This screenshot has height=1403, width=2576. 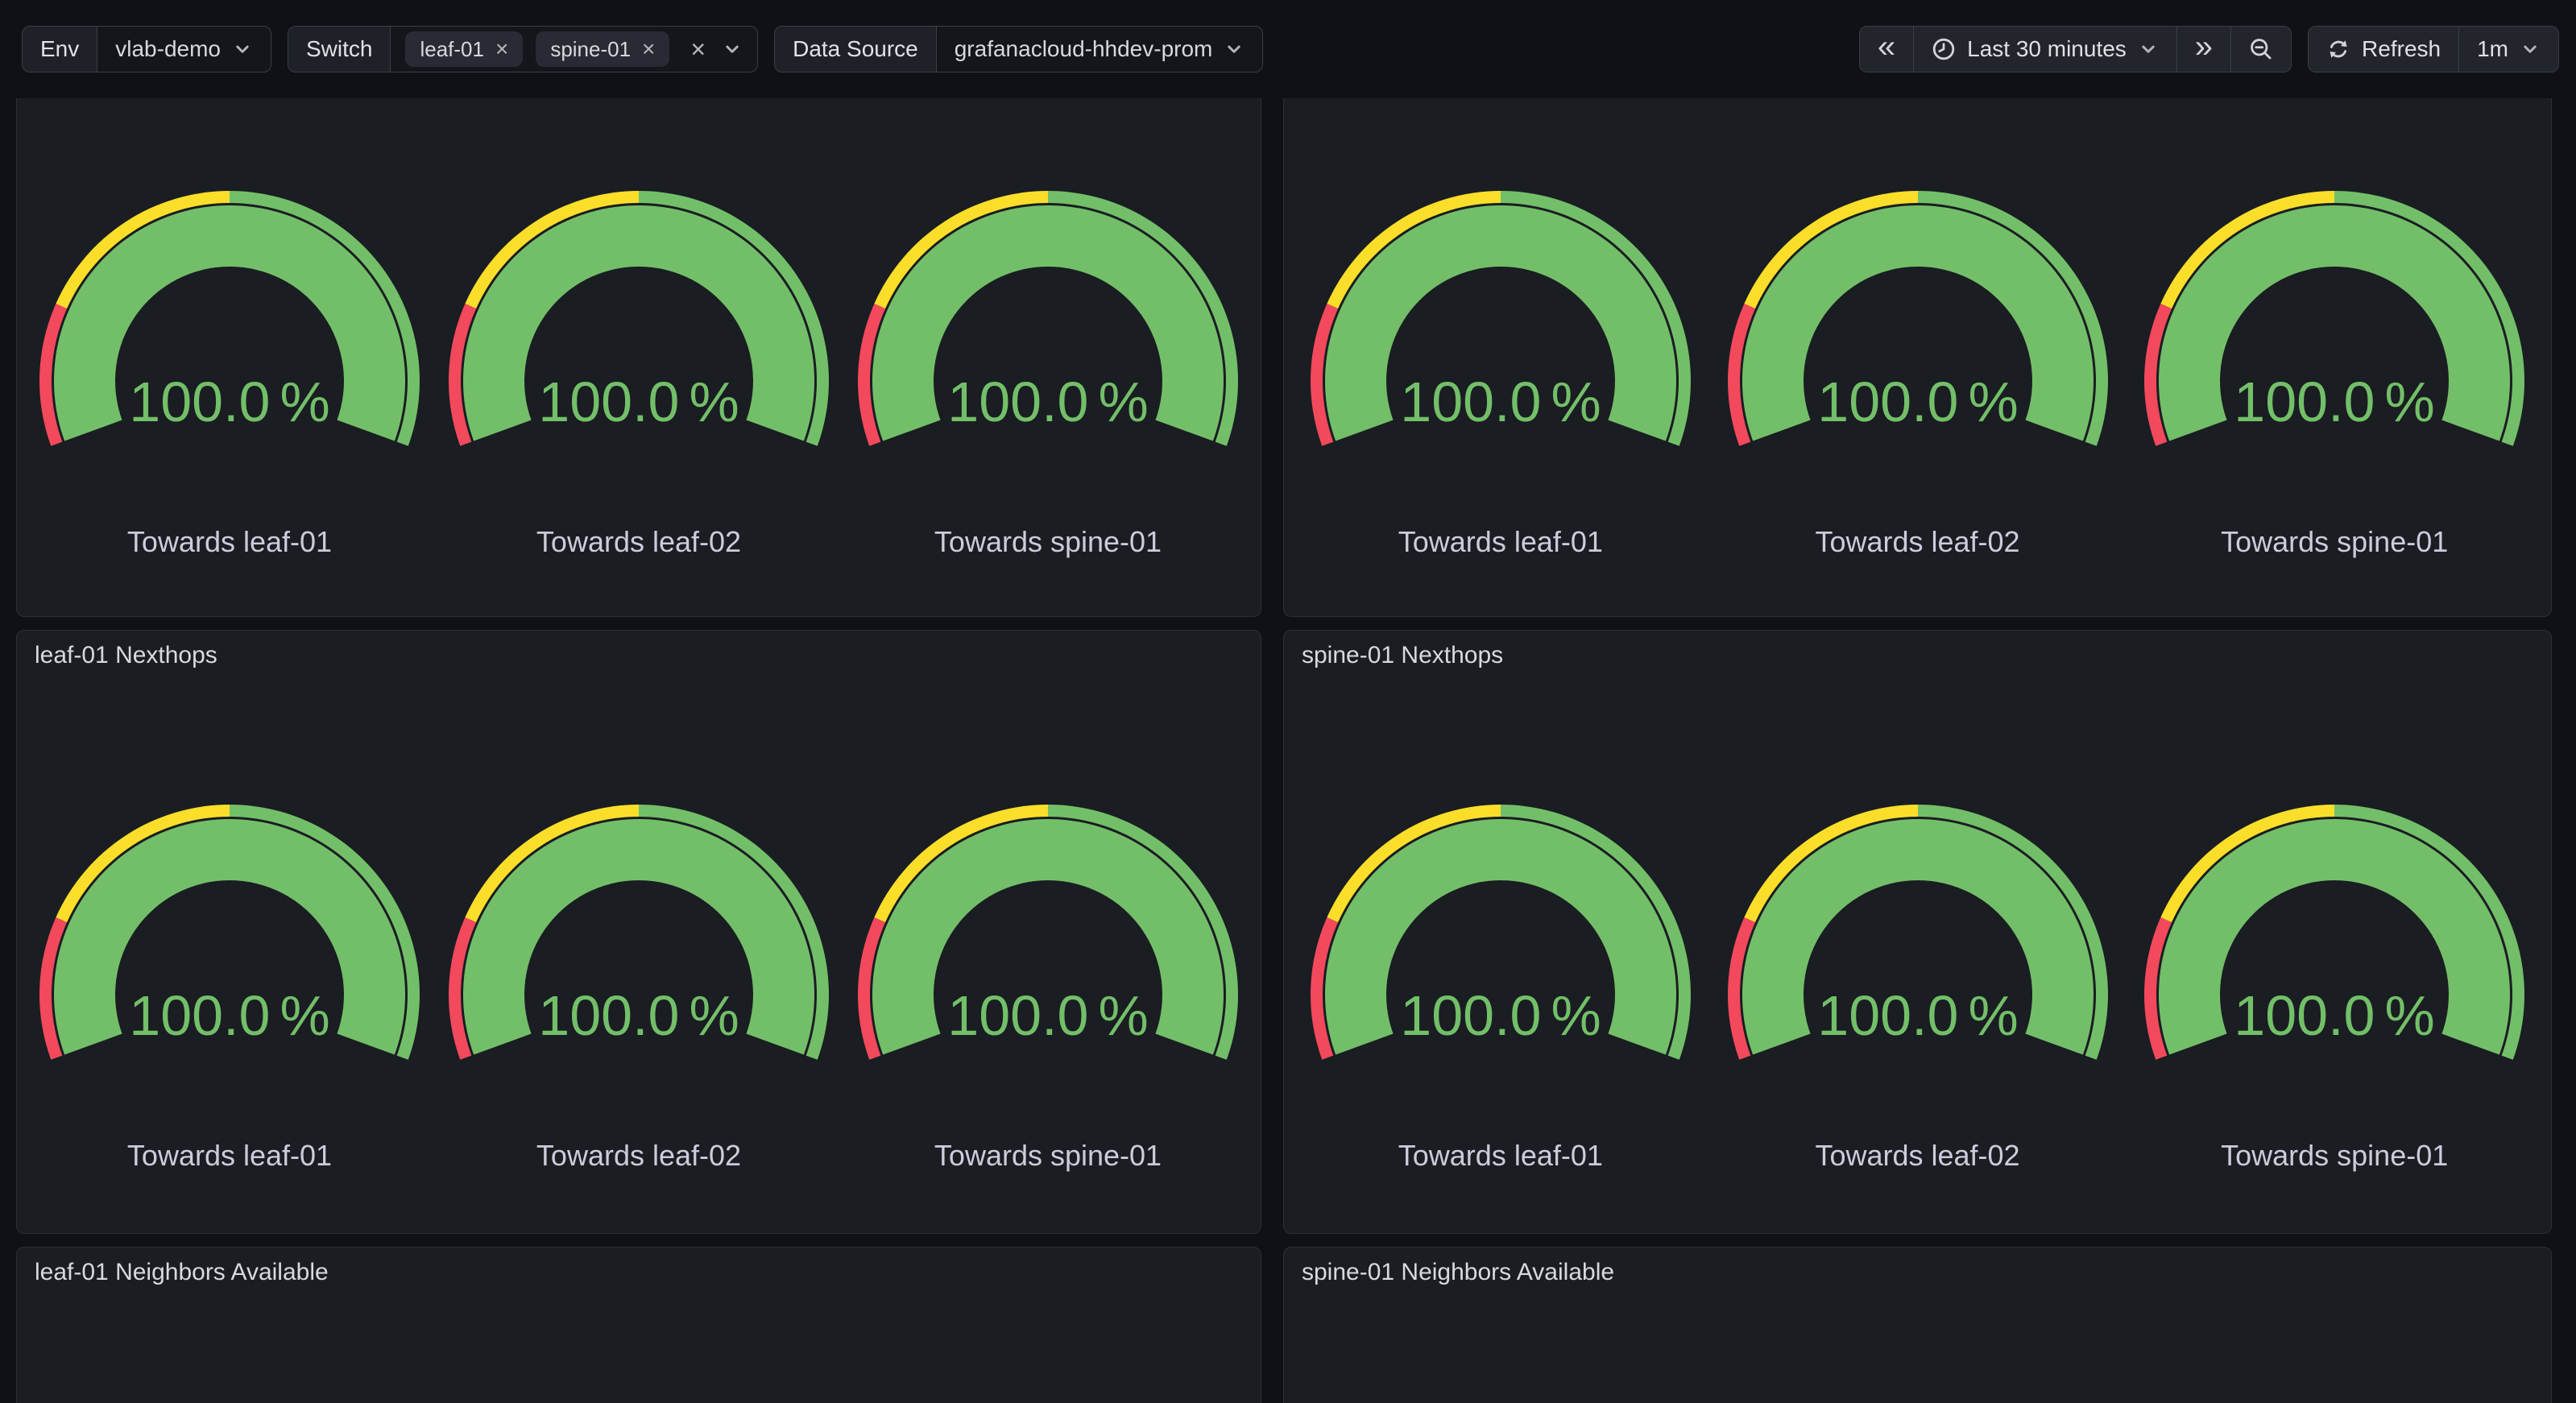 I want to click on zoom-out-icon, so click(x=2261, y=49).